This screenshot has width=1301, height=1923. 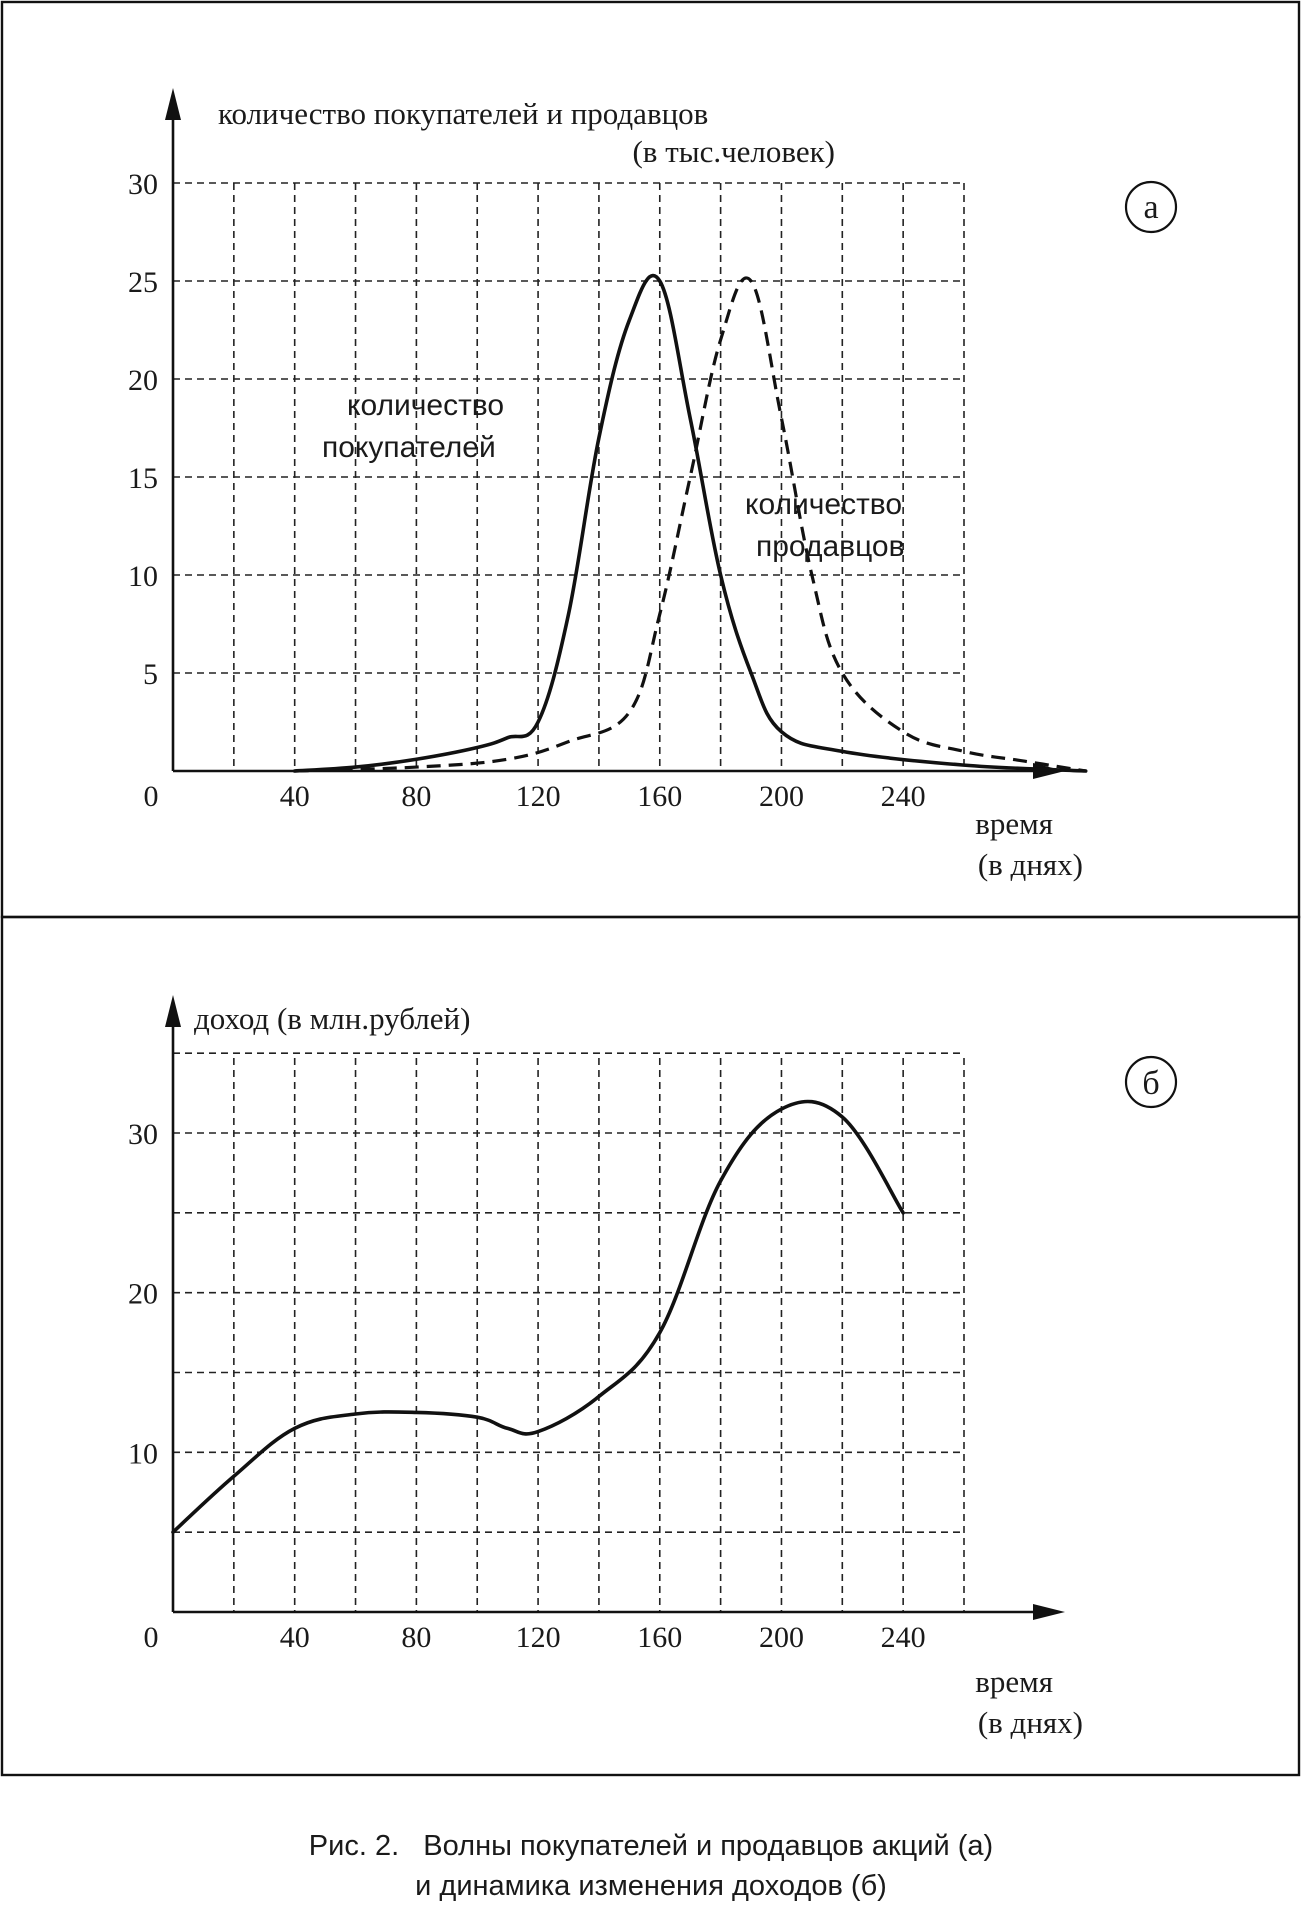 I want to click on panel-b-x-tick-label: 0, so click(x=151, y=1637).